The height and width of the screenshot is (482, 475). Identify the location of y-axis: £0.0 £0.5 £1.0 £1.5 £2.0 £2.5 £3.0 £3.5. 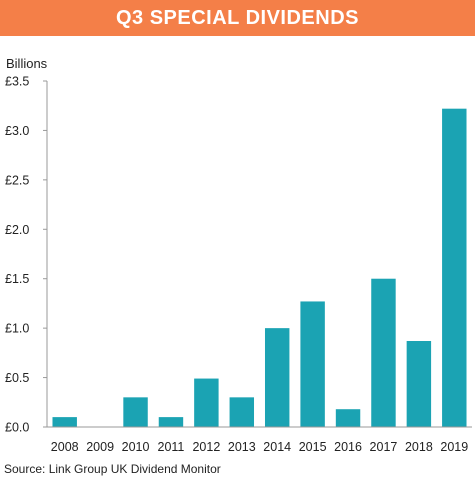
(26, 255).